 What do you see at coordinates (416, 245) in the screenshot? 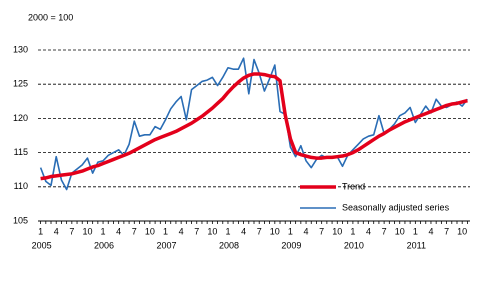
I see `year-label: 2011` at bounding box center [416, 245].